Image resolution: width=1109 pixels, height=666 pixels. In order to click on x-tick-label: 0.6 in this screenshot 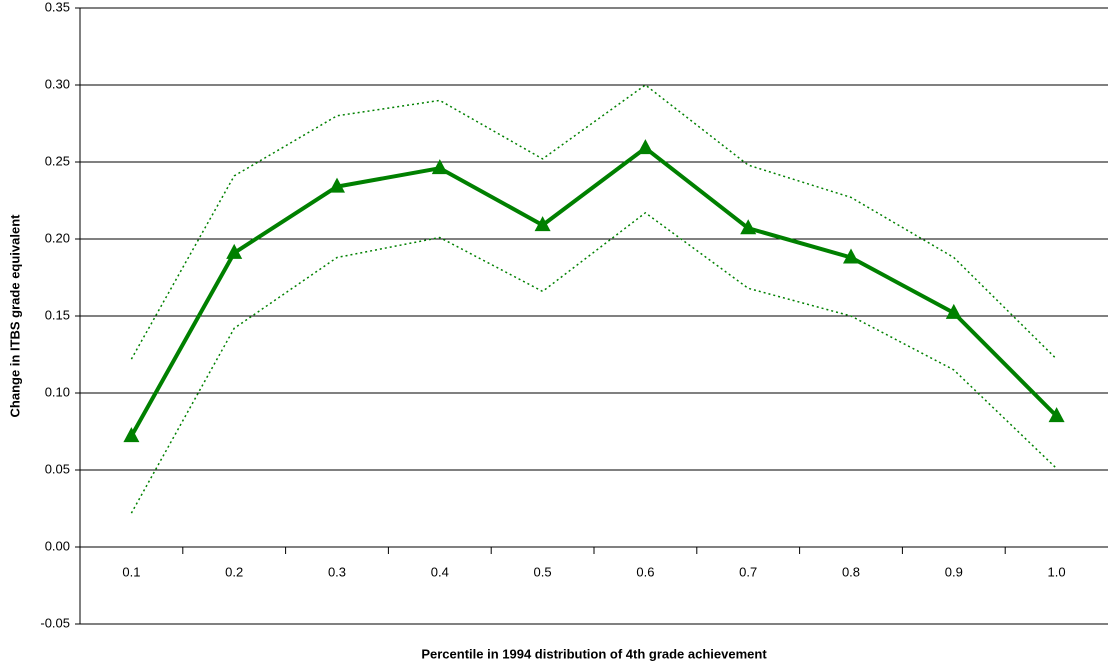, I will do `click(645, 571)`.